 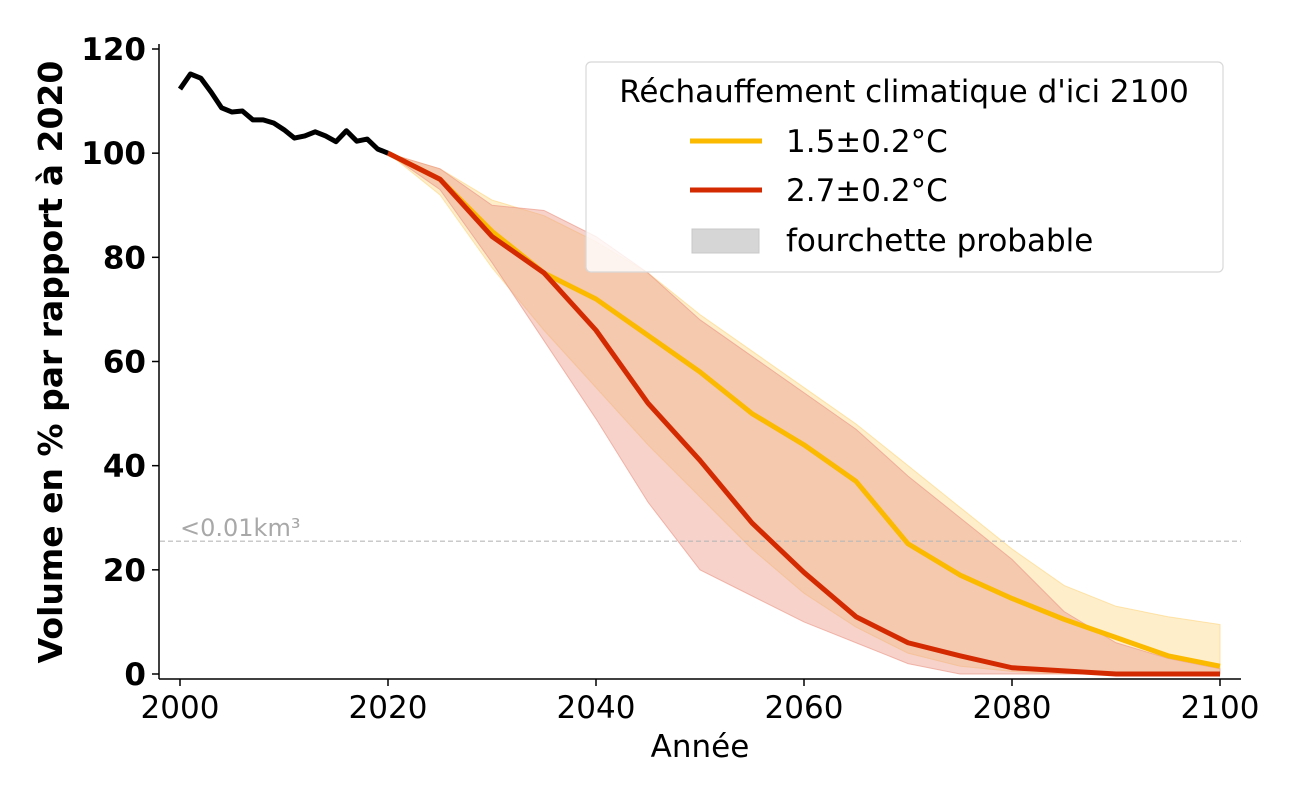 I want to click on line-historique, so click(x=283, y=113).